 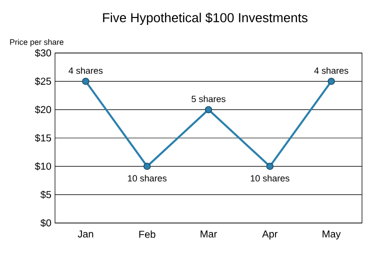 I want to click on y-tick-label: $20, so click(x=43, y=110).